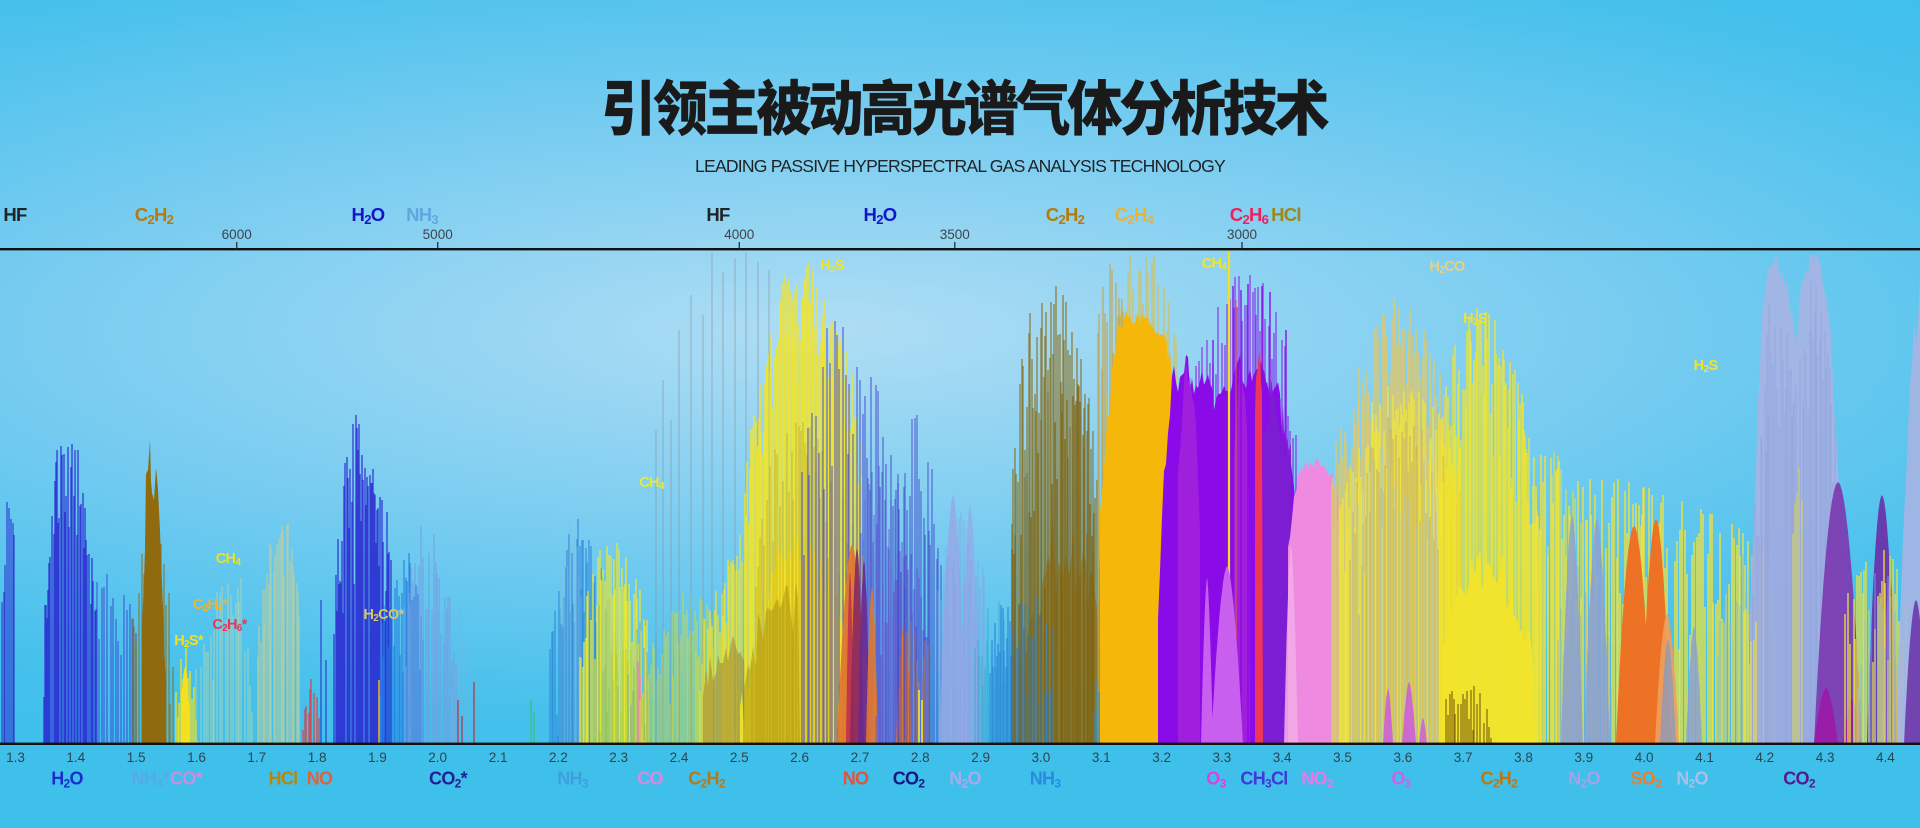 This screenshot has height=828, width=1920. What do you see at coordinates (1263, 780) in the screenshot?
I see `svg-text: CH3Cl` at bounding box center [1263, 780].